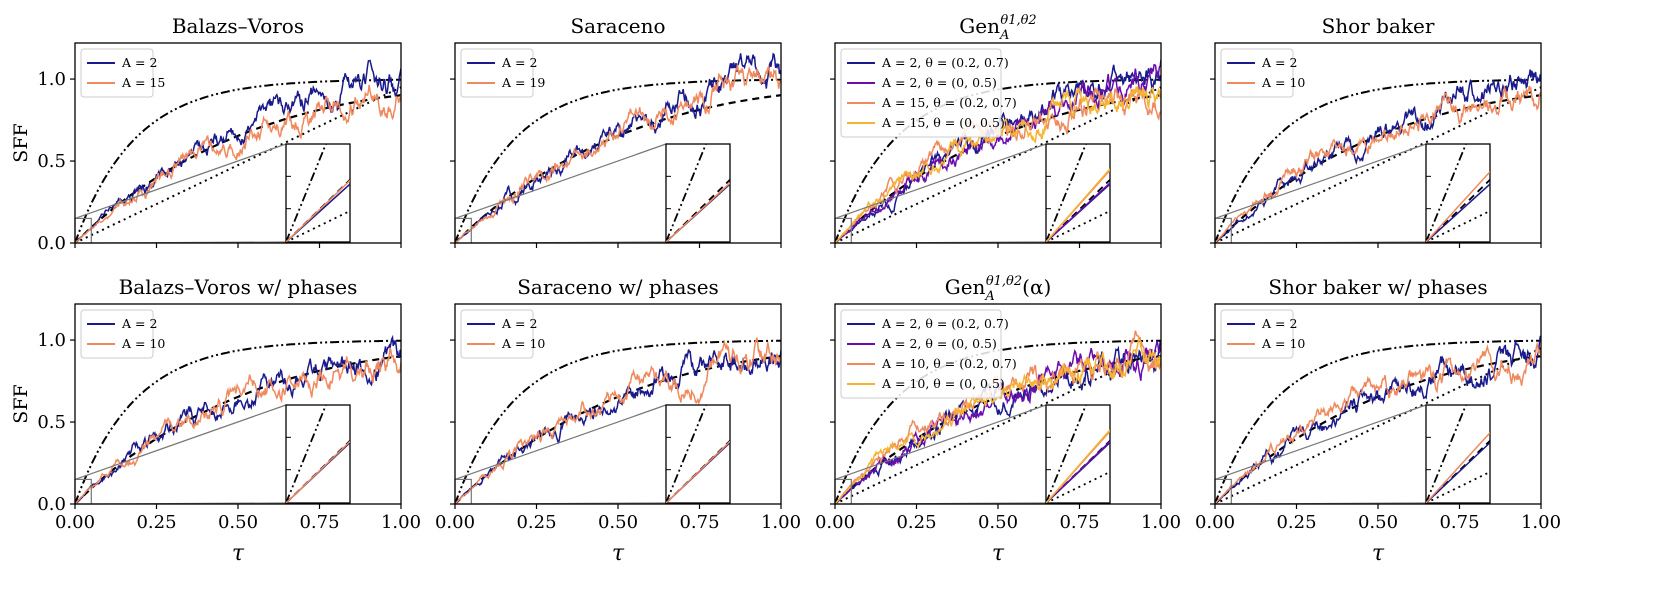 The width and height of the screenshot is (1660, 613). What do you see at coordinates (916, 522) in the screenshot?
I see `x-tick-label: 0.25` at bounding box center [916, 522].